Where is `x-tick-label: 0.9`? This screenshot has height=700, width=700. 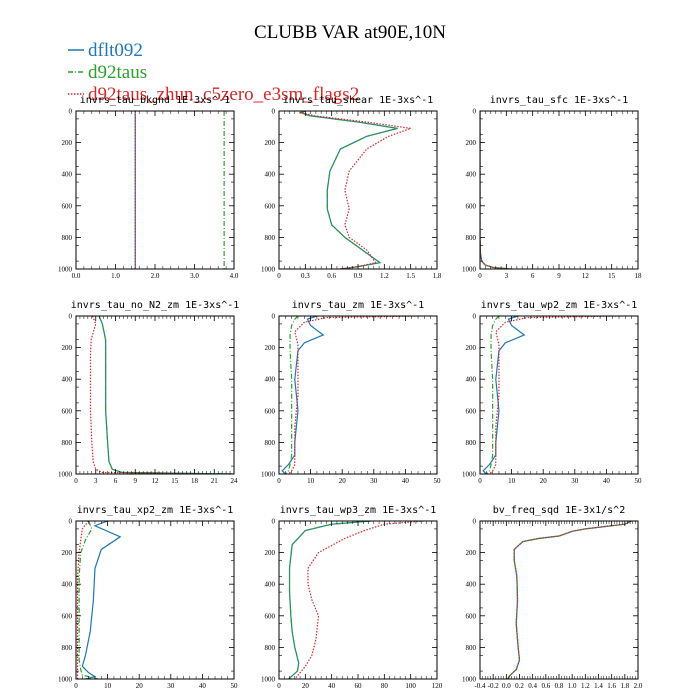 x-tick-label: 0.9 is located at coordinates (358, 276).